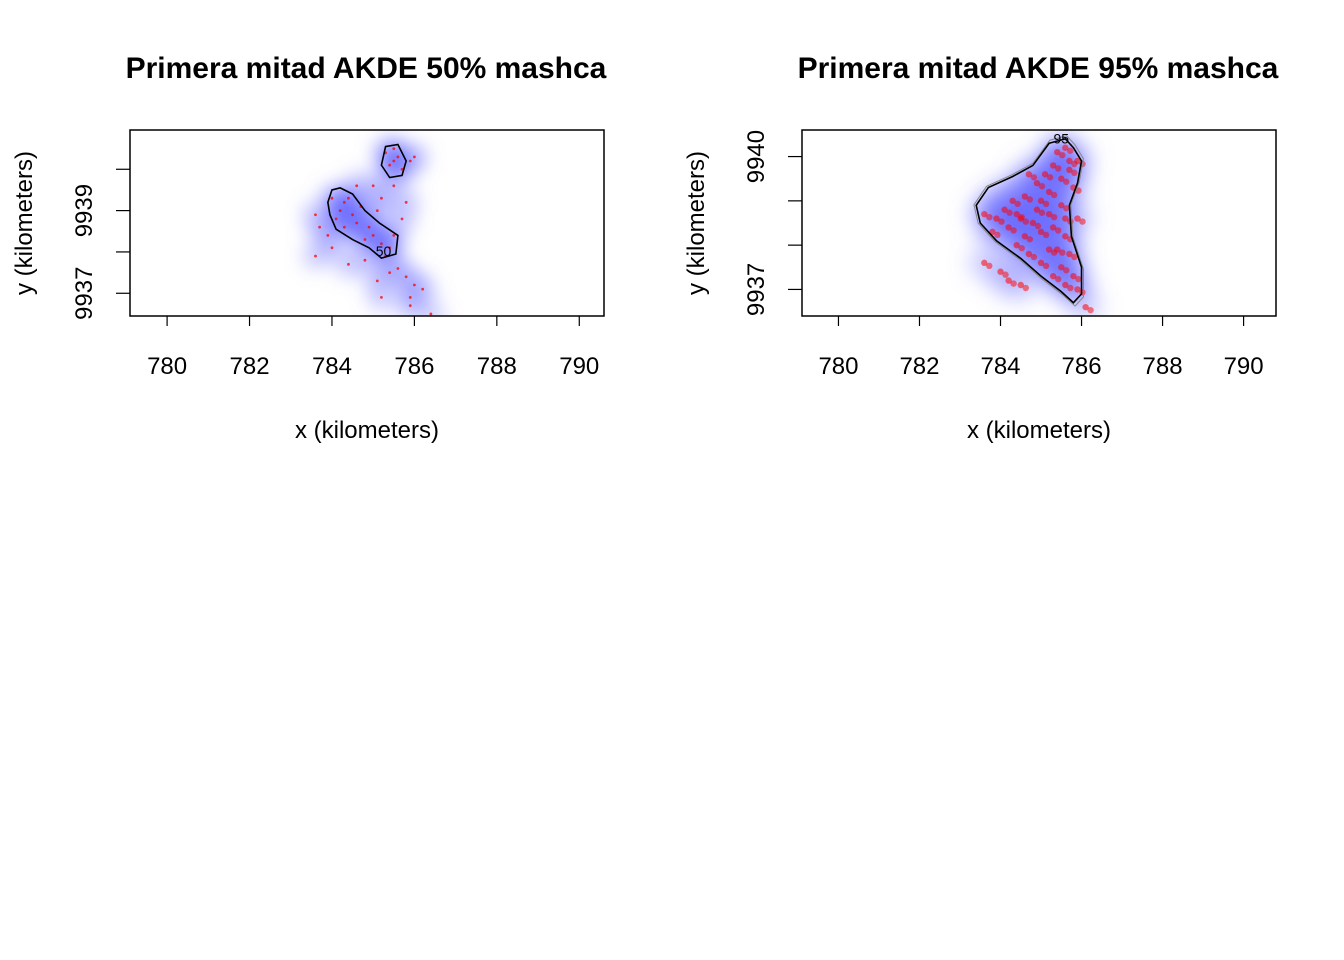 The image size is (1344, 960). What do you see at coordinates (332, 366) in the screenshot?
I see `x-tick-label-2: 784` at bounding box center [332, 366].